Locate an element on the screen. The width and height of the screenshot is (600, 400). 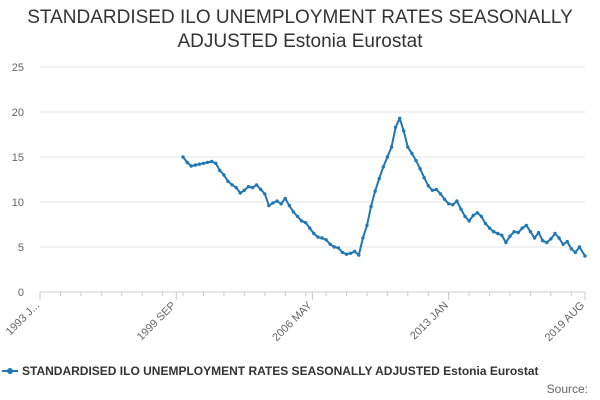
chart-title-line-2: ADJUSTED Estonia Eurostat is located at coordinates (300, 41).